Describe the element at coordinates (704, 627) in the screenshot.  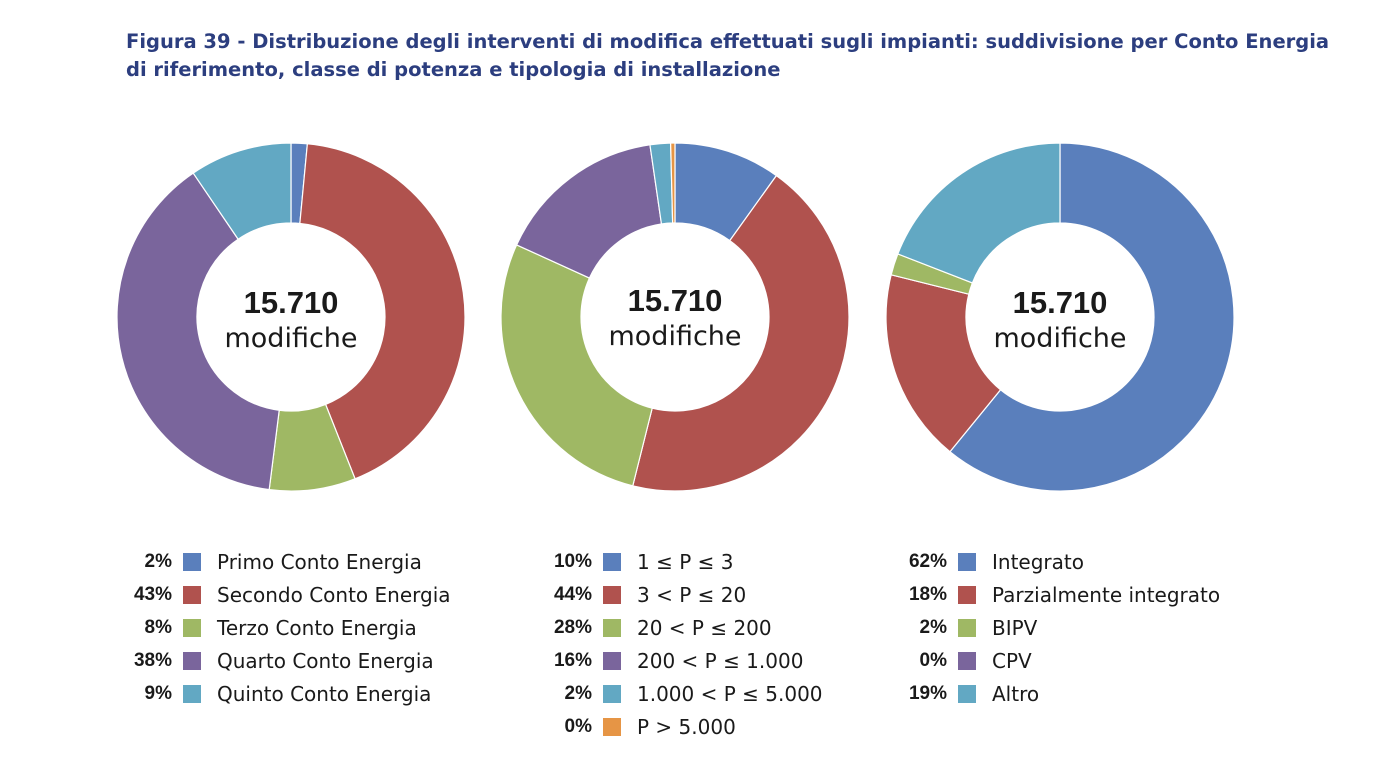
I see `legend-label: 20 < P ≤ 200` at that location.